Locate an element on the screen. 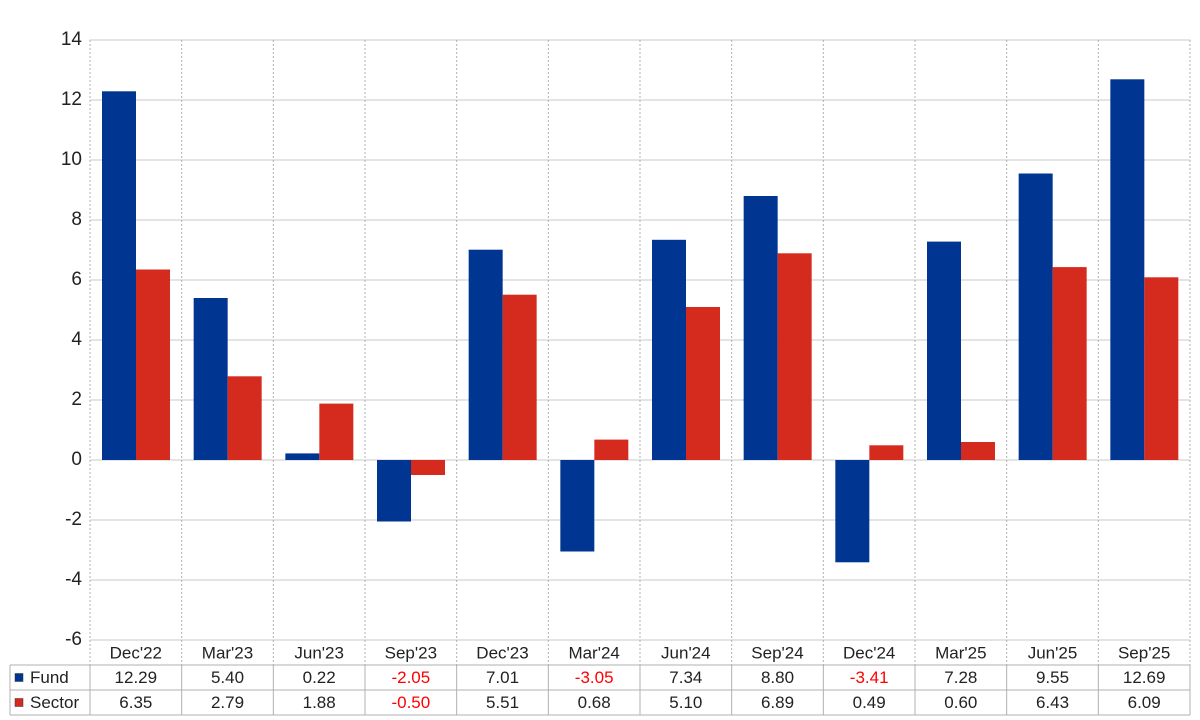 The image size is (1200, 720). x-tick-label: Sep'23 is located at coordinates (411, 652).